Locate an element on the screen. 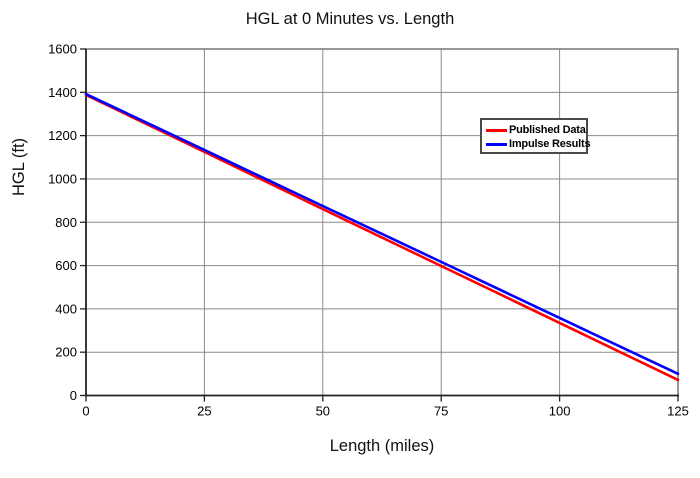 The image size is (700, 478). legend-line-swatch-red is located at coordinates (496, 130).